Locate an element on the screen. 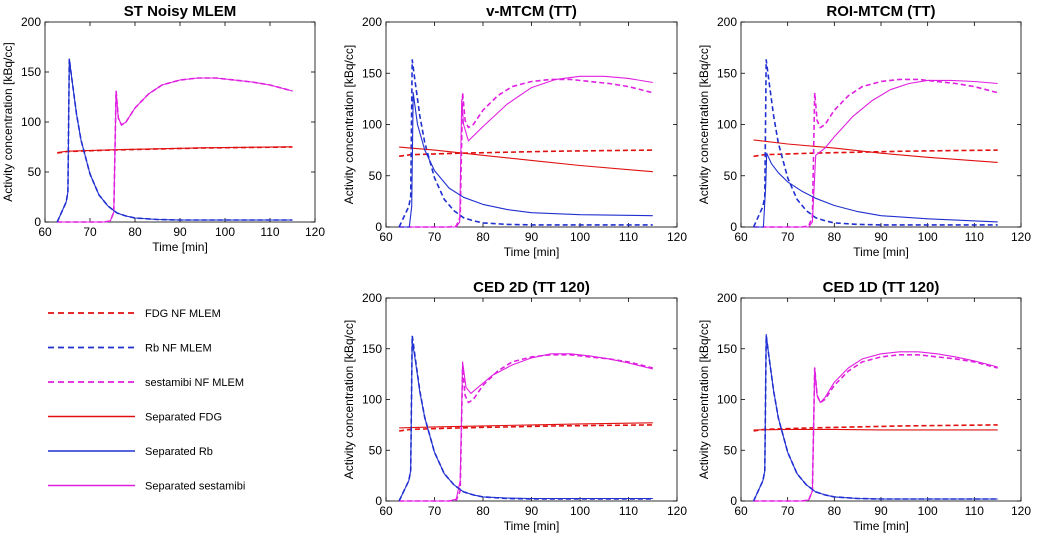 The height and width of the screenshot is (541, 1040). chart-title: ROI-MTCM (TT) is located at coordinates (880, 11).